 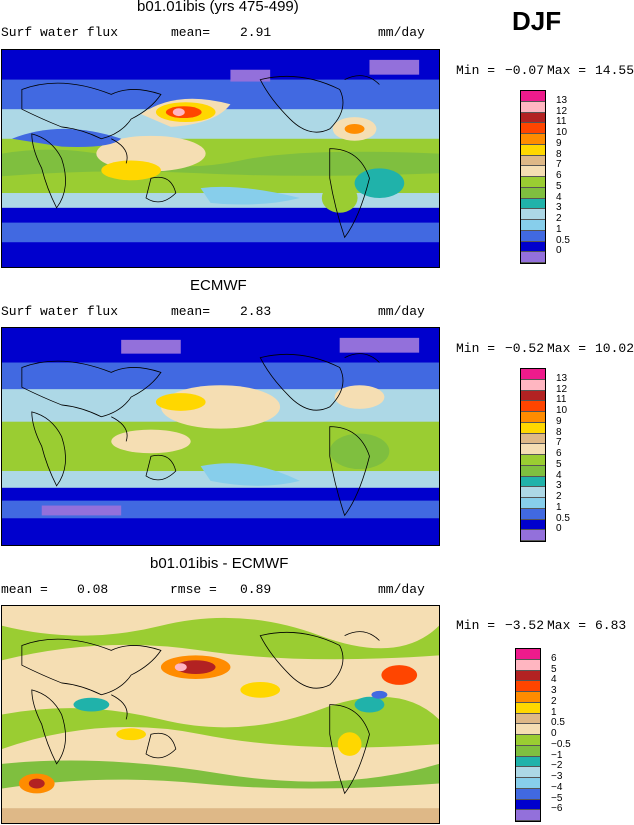 What do you see at coordinates (218, 285) in the screenshot?
I see `panel-2-title: ECMWF` at bounding box center [218, 285].